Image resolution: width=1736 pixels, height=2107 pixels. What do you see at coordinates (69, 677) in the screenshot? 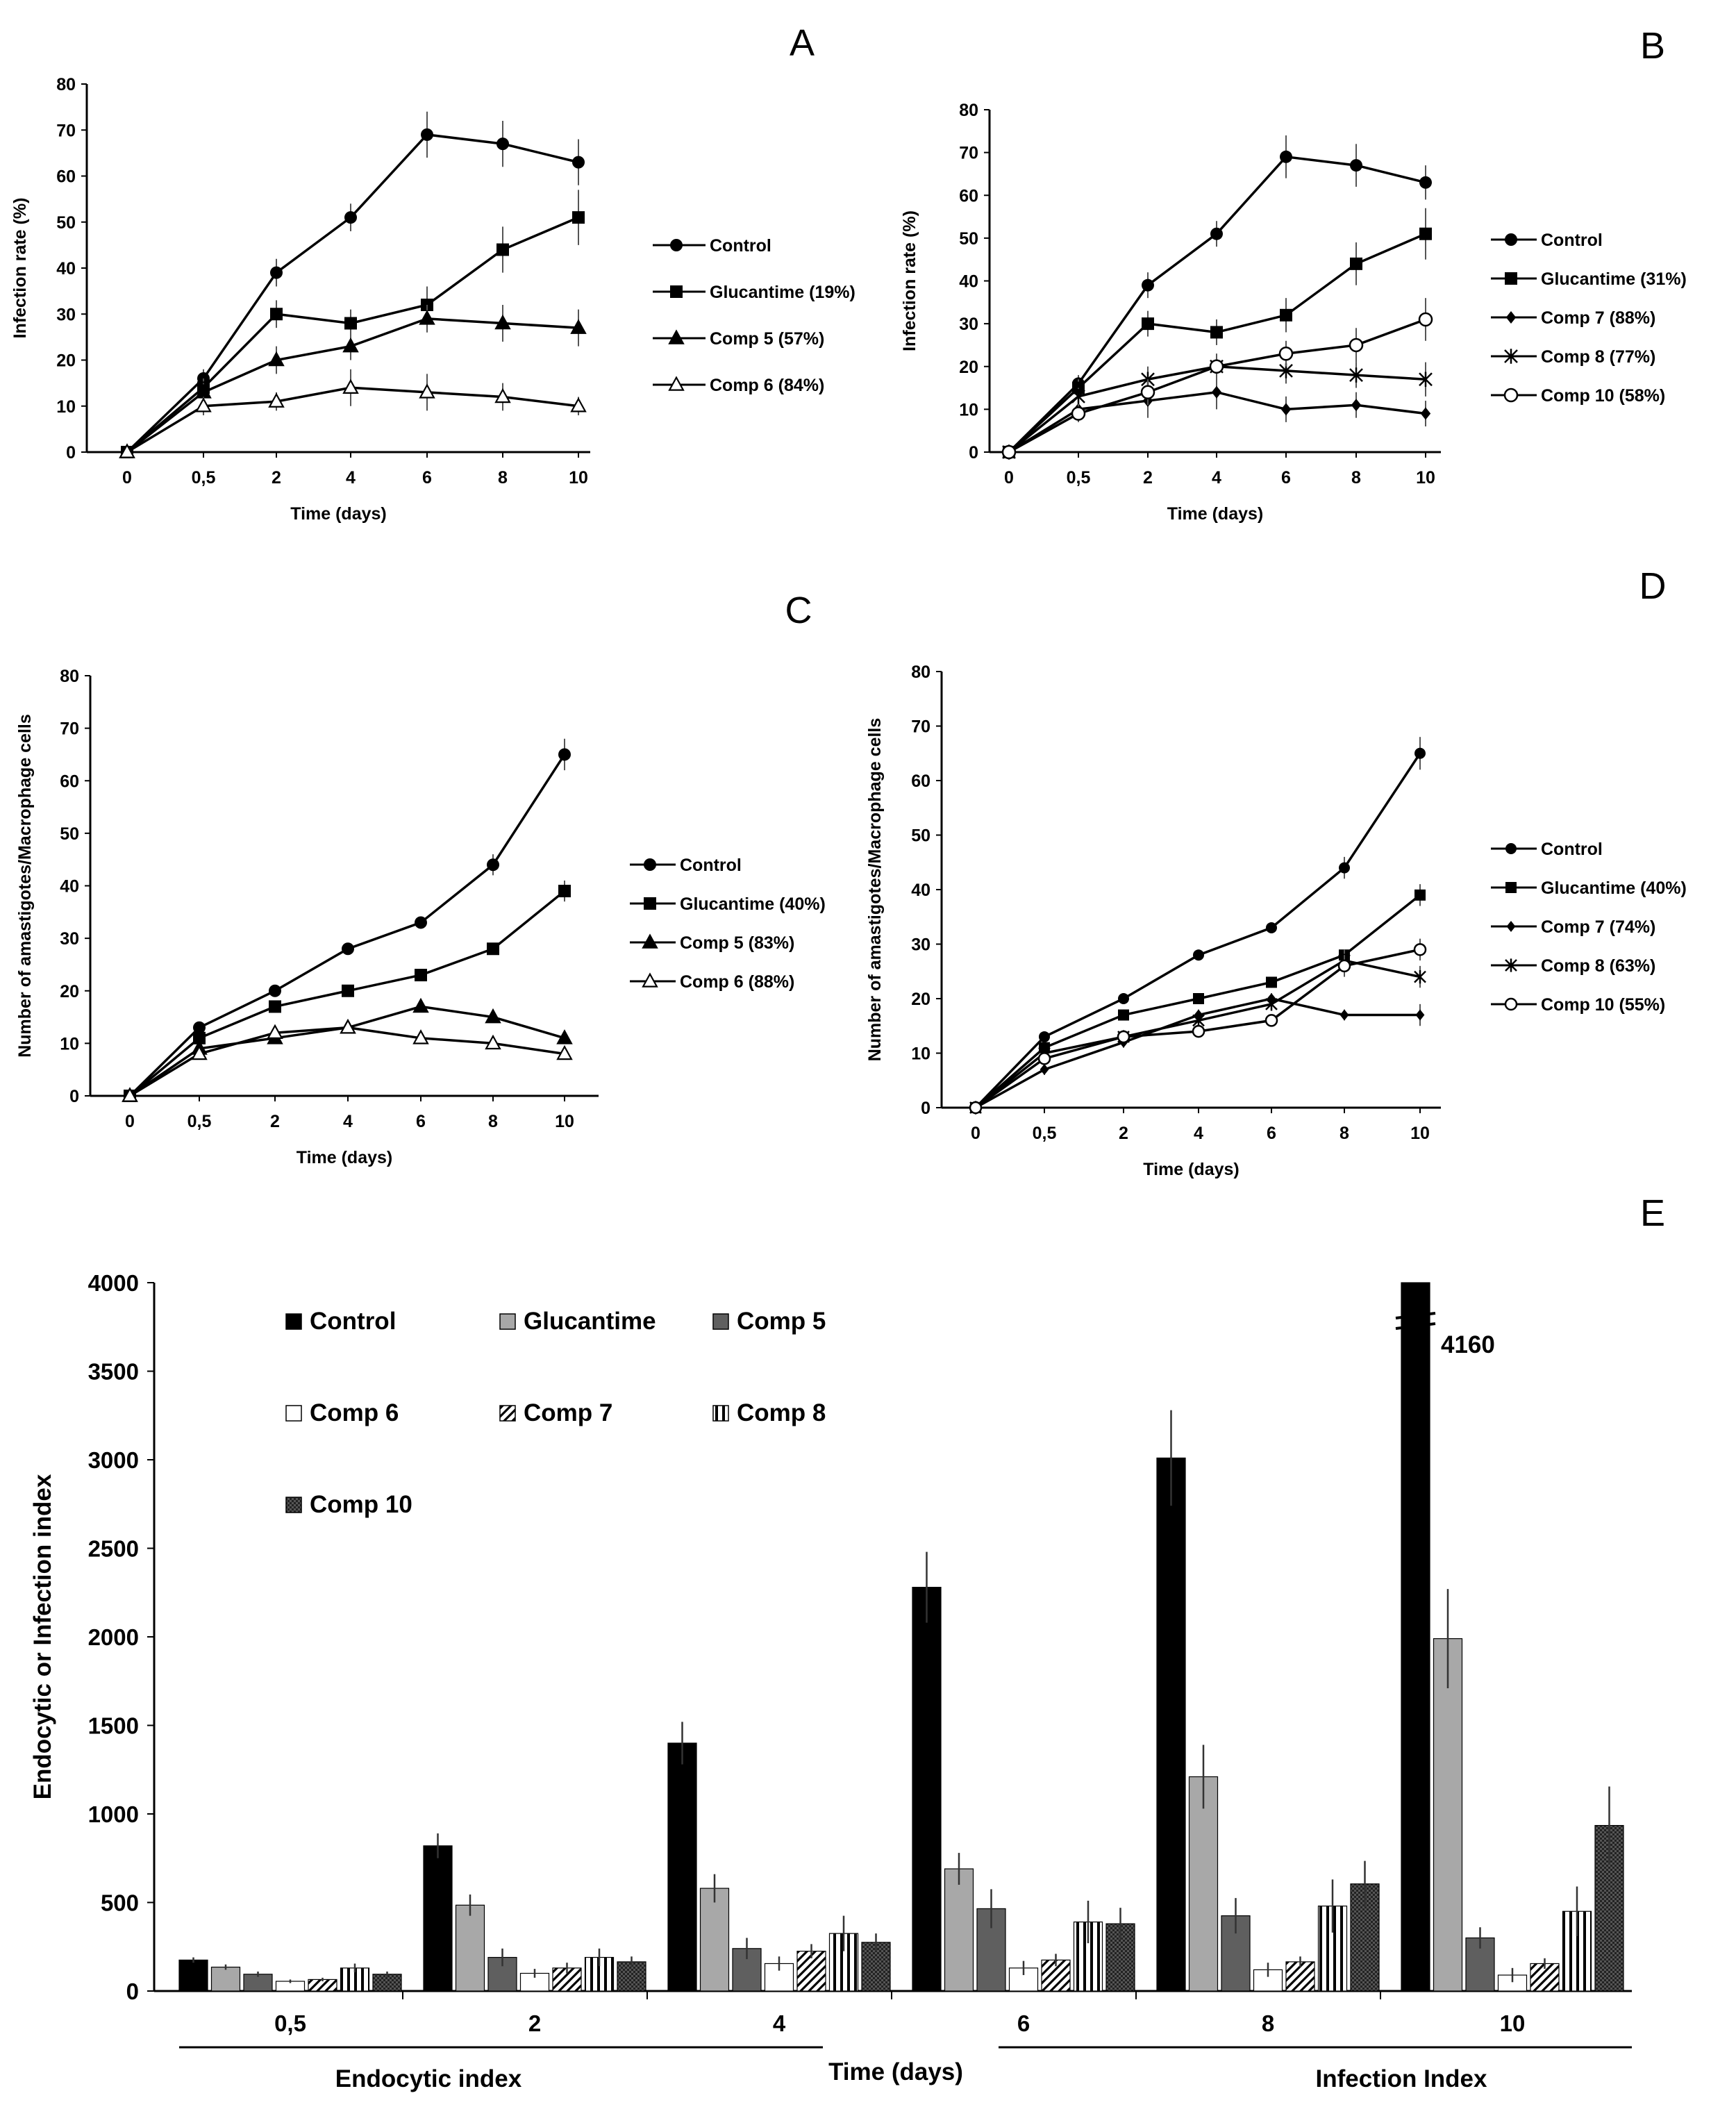
I see `y-tick-label: 80` at bounding box center [69, 677].